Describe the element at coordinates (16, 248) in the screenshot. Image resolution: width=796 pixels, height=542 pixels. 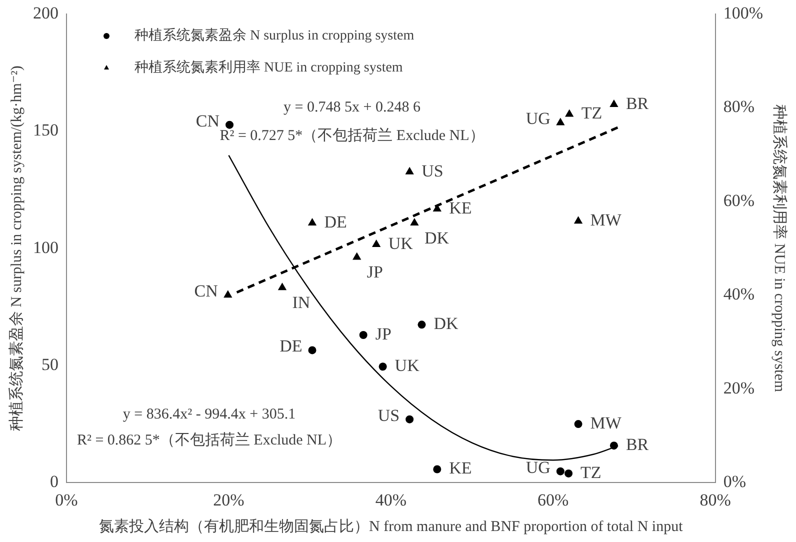
I see `y-axis-title: 种植系统氮素盈余 N surplus in cropping system/(kg·hm⁻²)` at that location.